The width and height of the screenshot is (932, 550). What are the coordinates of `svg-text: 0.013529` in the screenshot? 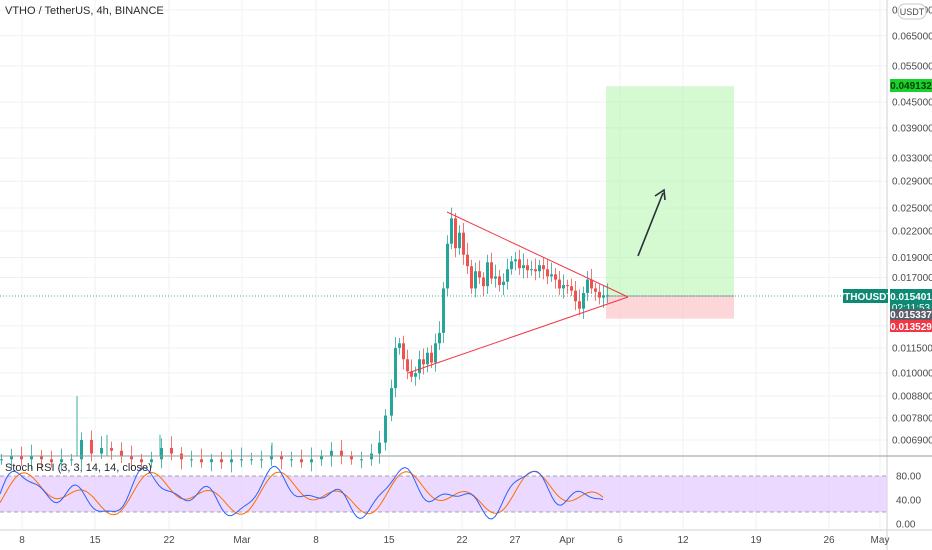 It's located at (911, 327).